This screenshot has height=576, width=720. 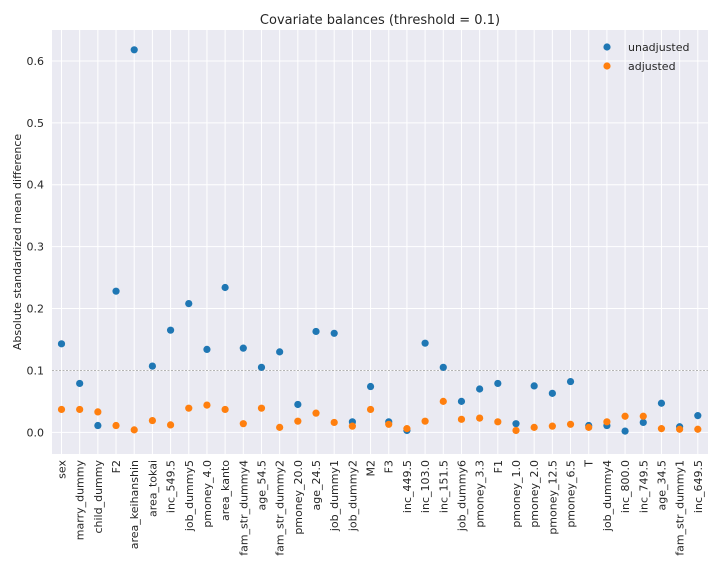 I want to click on y-tick-label: 0.2, so click(x=36, y=309).